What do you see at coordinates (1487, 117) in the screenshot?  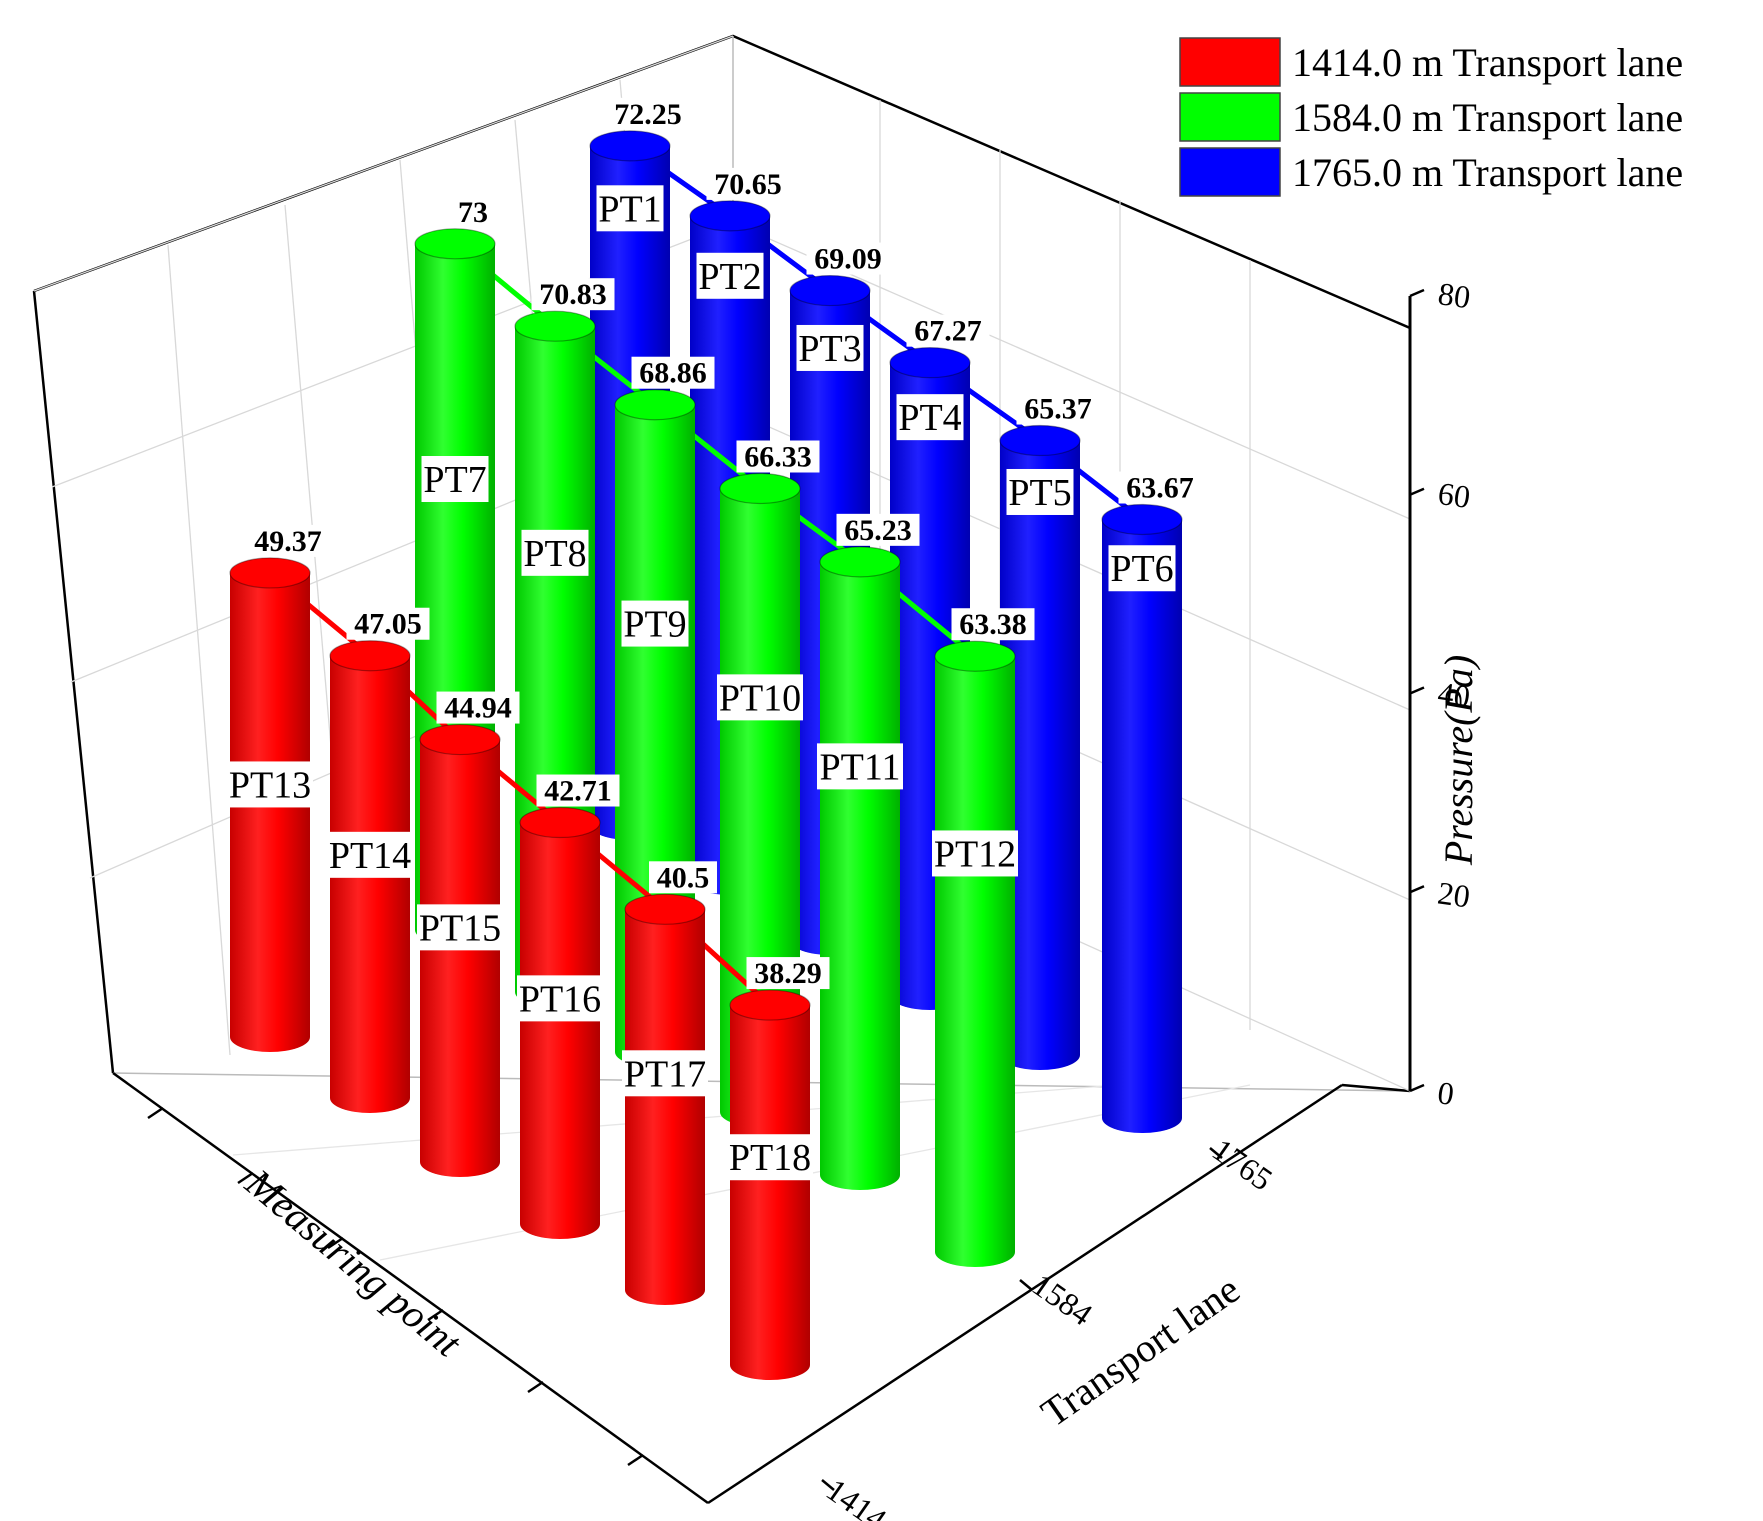 I see `legend-label: 1584.0 m Transport lane` at bounding box center [1487, 117].